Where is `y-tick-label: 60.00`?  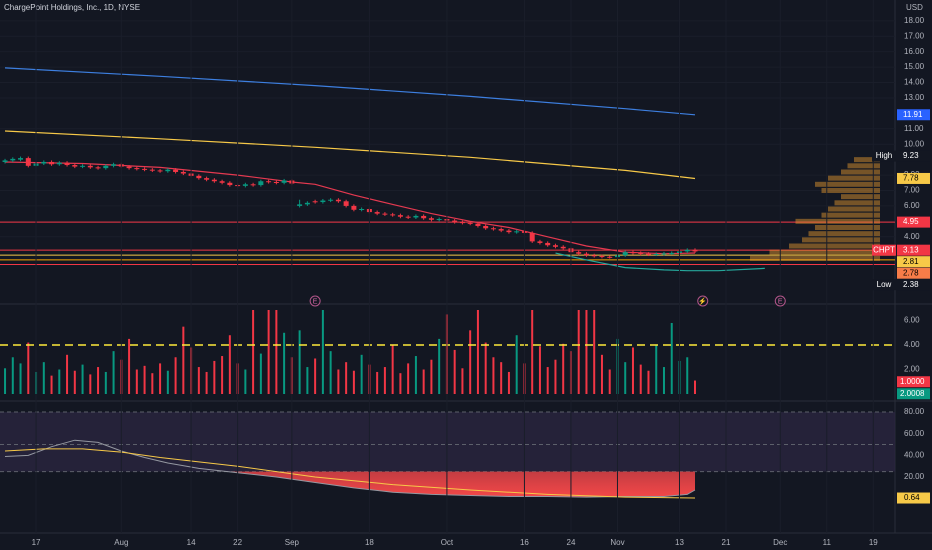
y-tick-label: 60.00 is located at coordinates (914, 433).